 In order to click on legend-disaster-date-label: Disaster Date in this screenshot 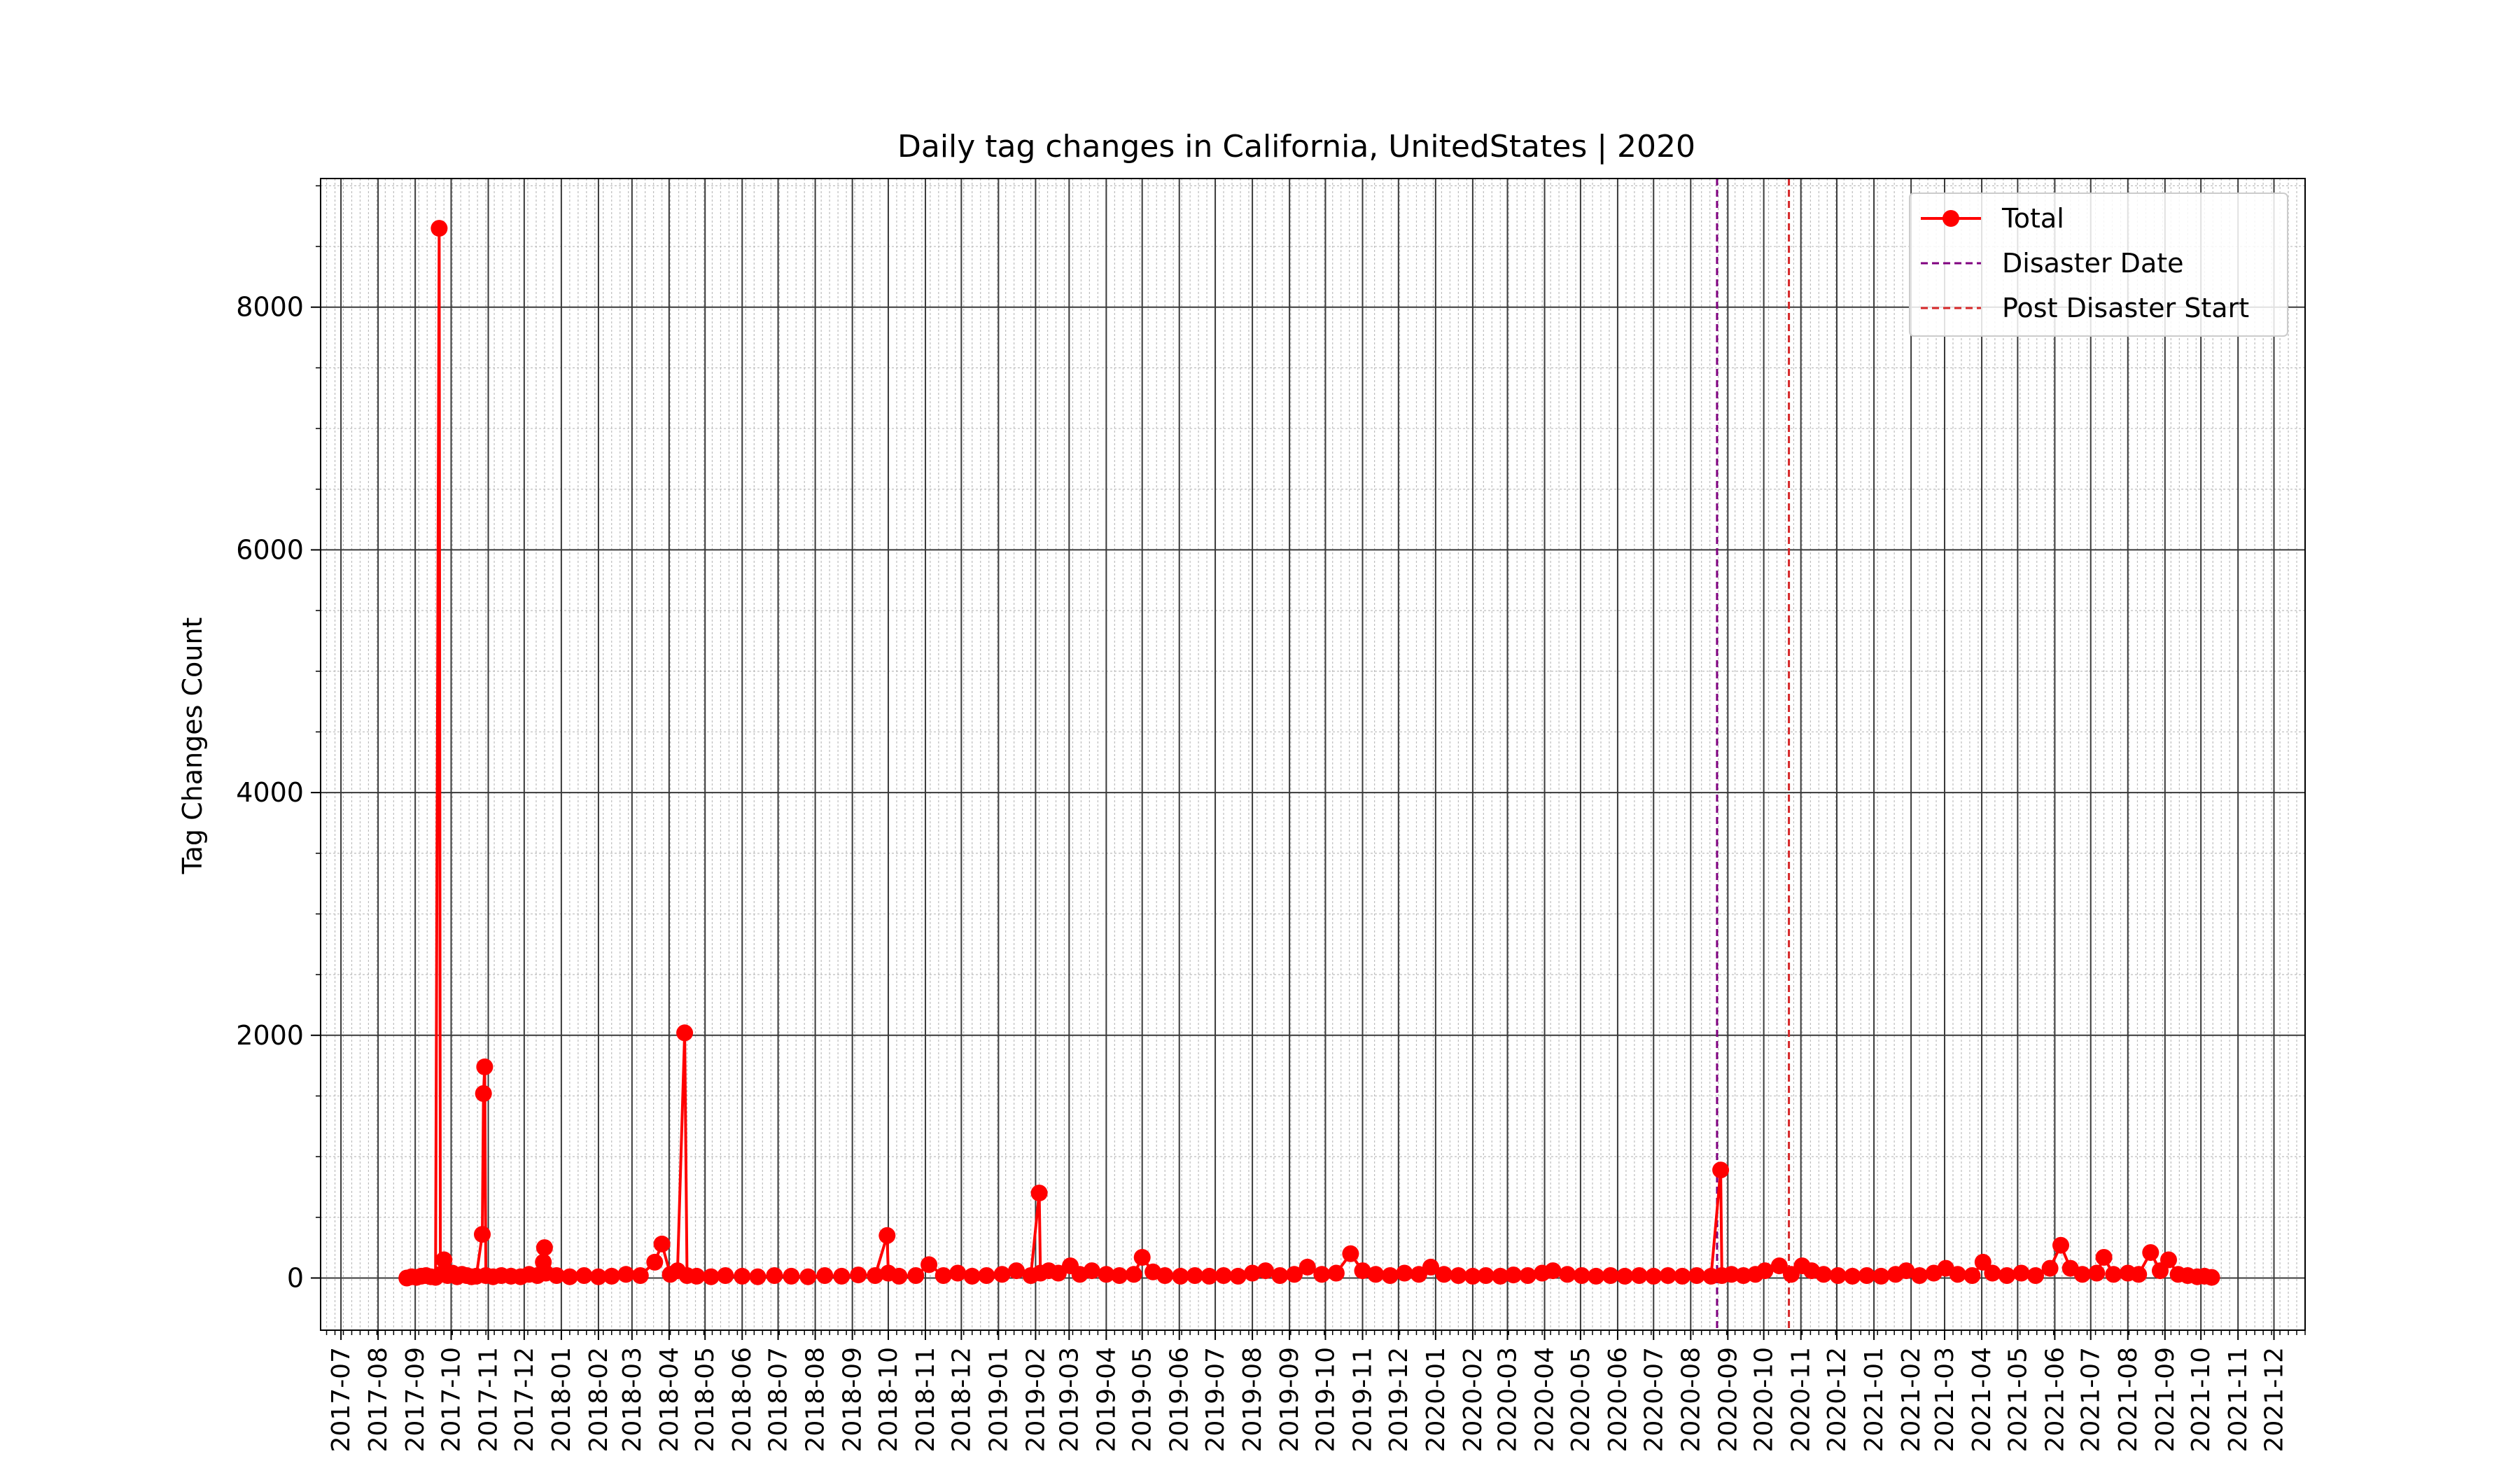, I will do `click(2093, 263)`.